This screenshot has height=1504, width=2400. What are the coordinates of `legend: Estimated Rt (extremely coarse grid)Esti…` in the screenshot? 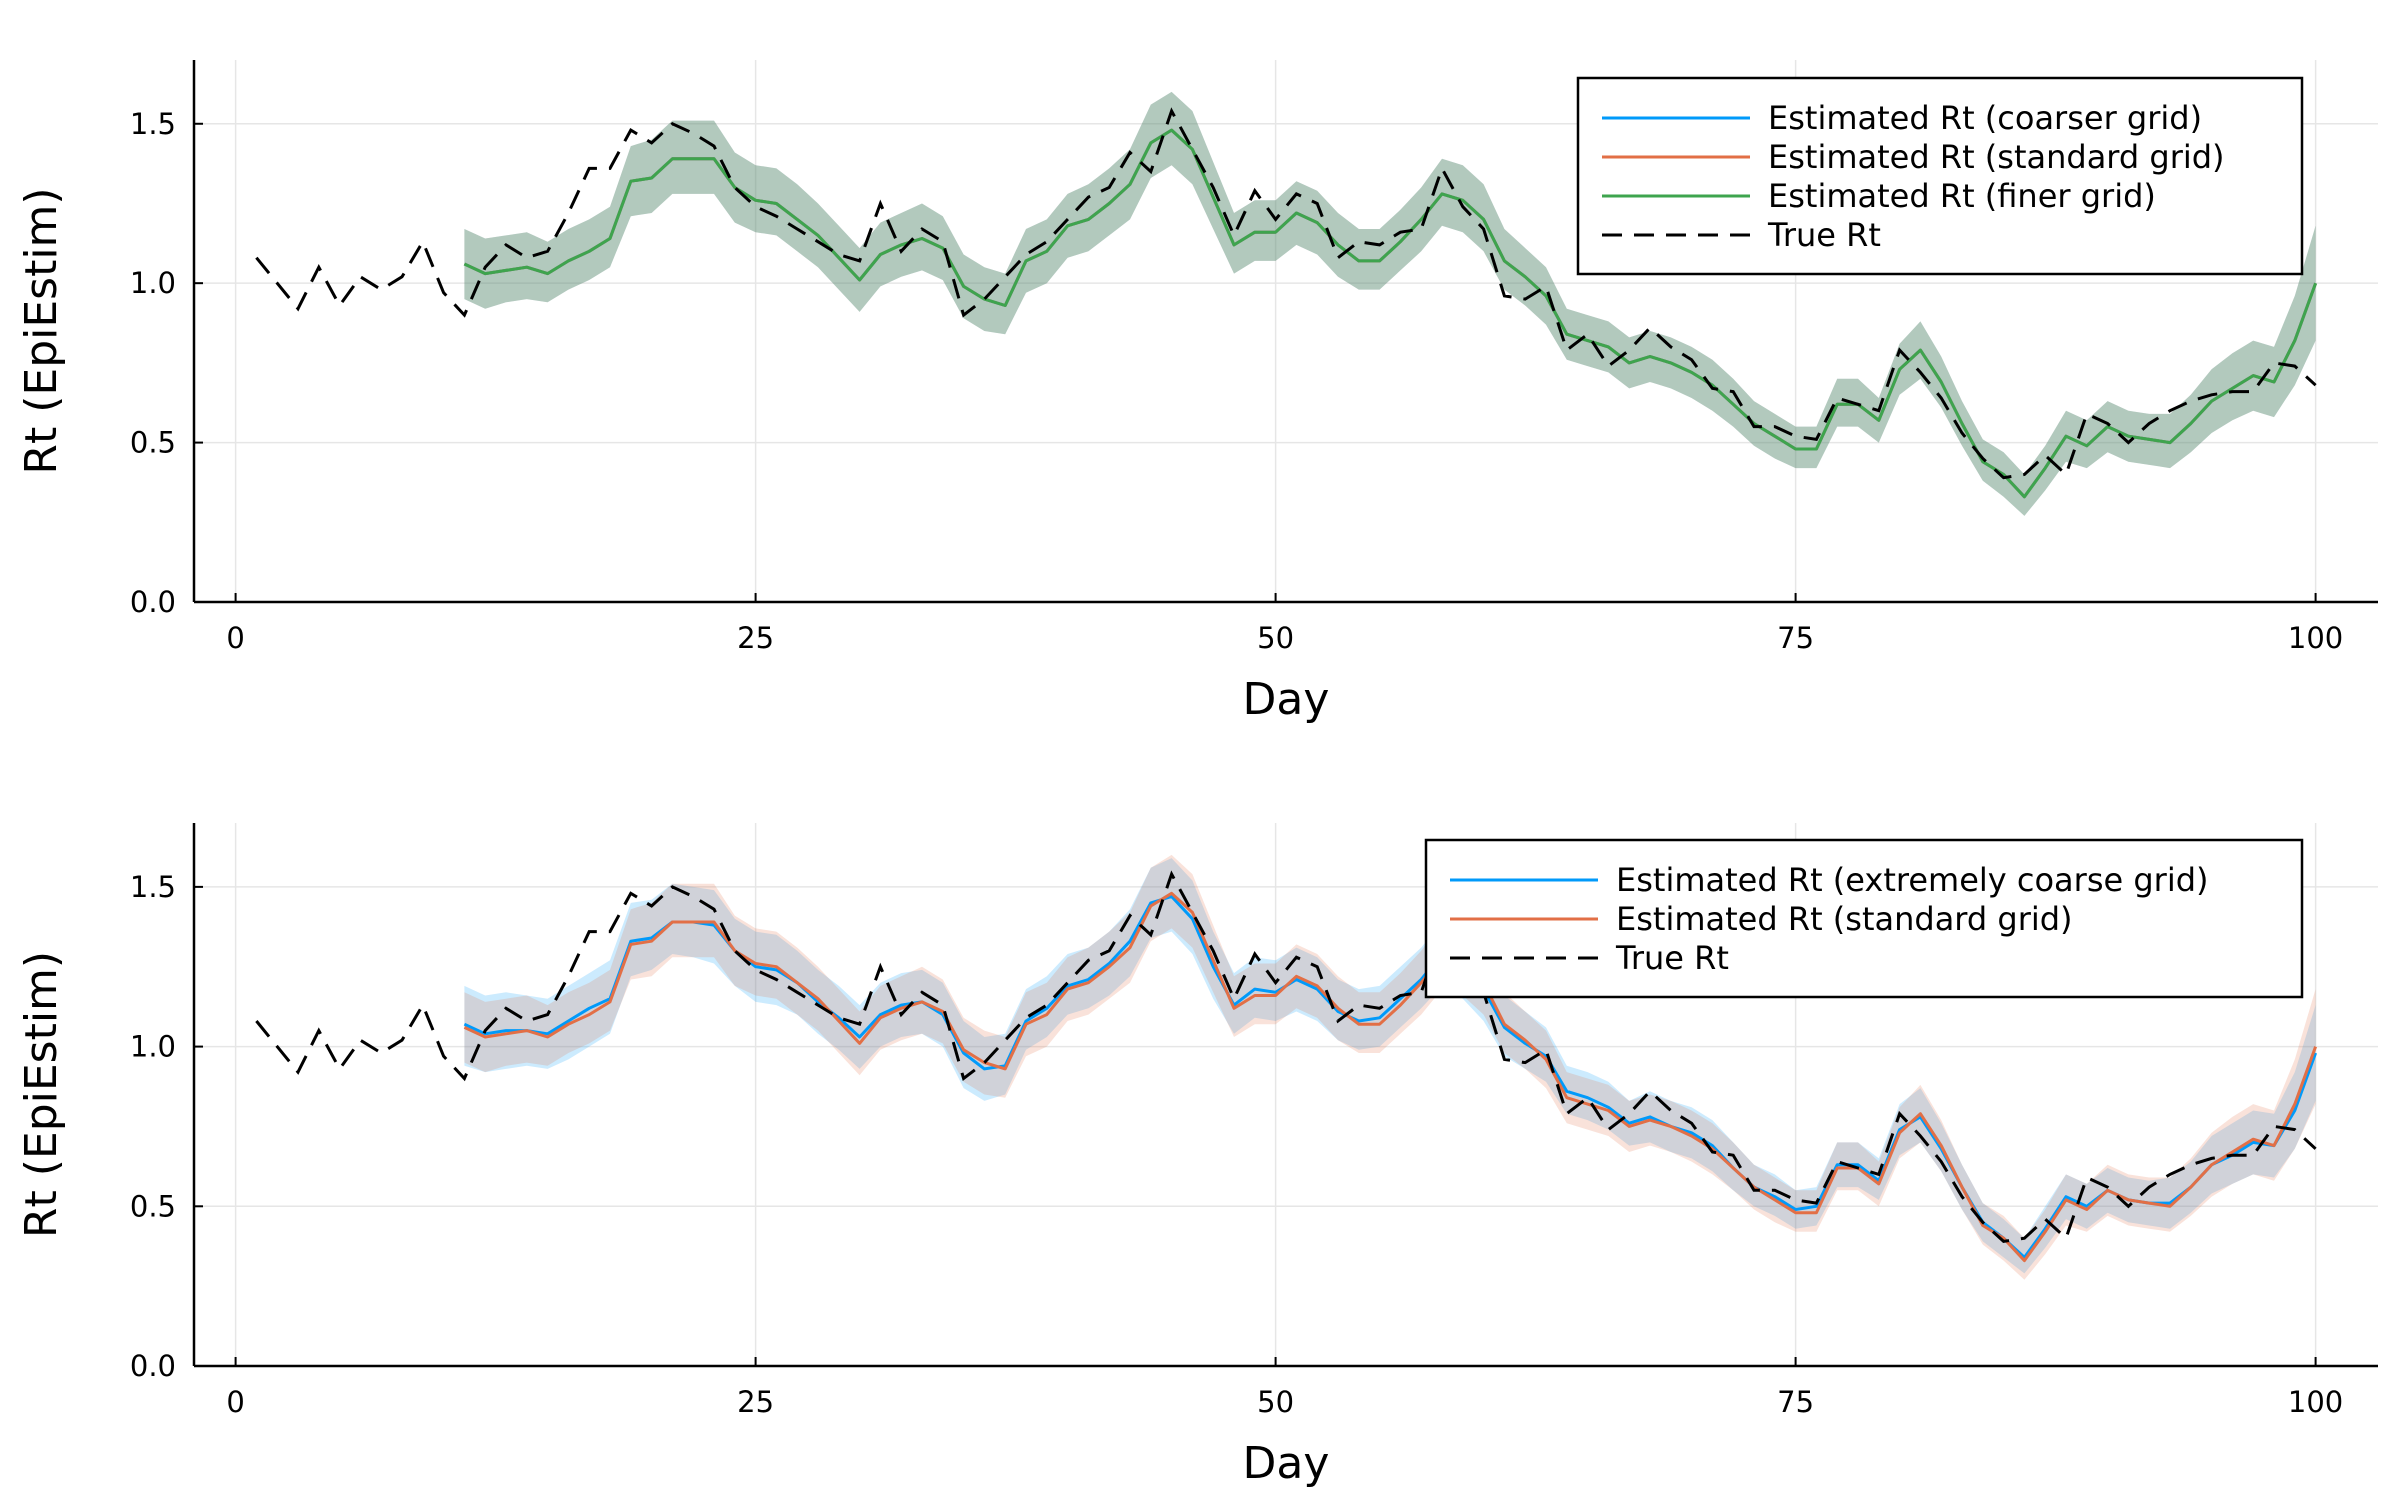 It's located at (1864, 918).